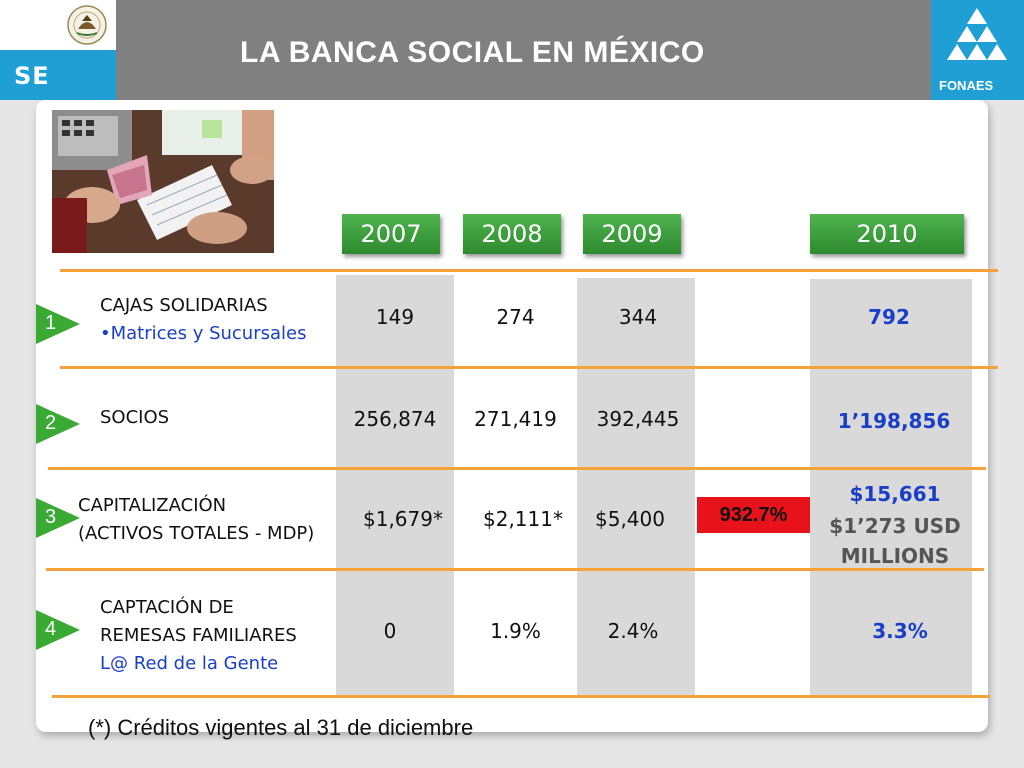  Describe the element at coordinates (58, 324) in the screenshot. I see `row-1-arrow-icon` at that location.